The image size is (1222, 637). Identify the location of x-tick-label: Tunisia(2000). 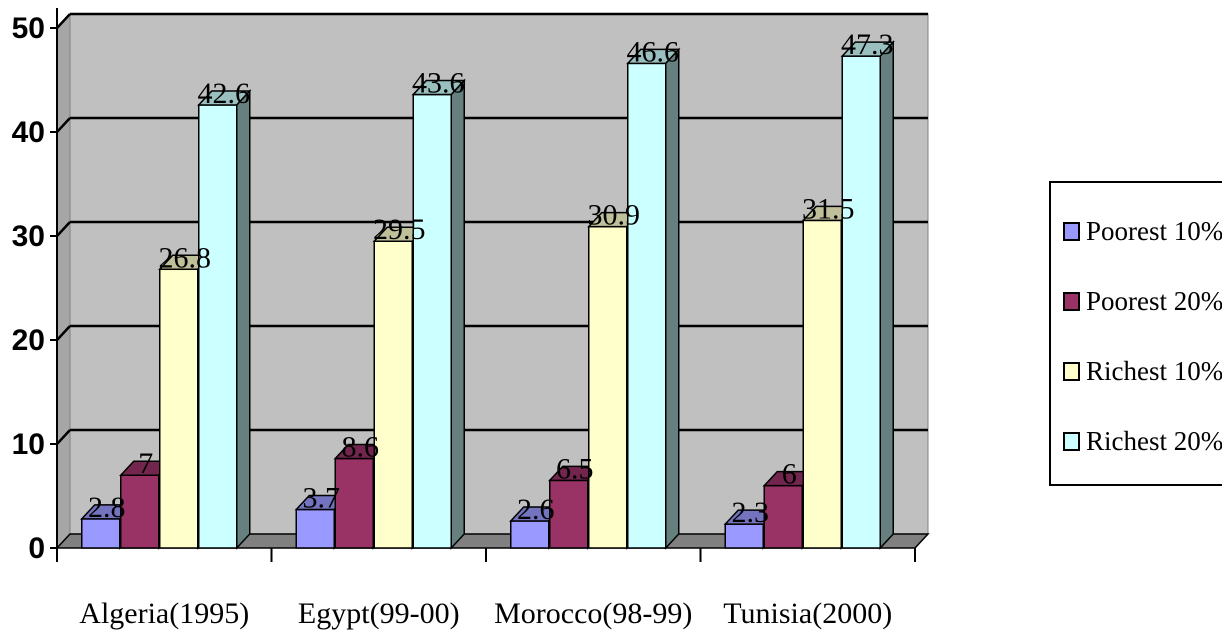
(807, 613).